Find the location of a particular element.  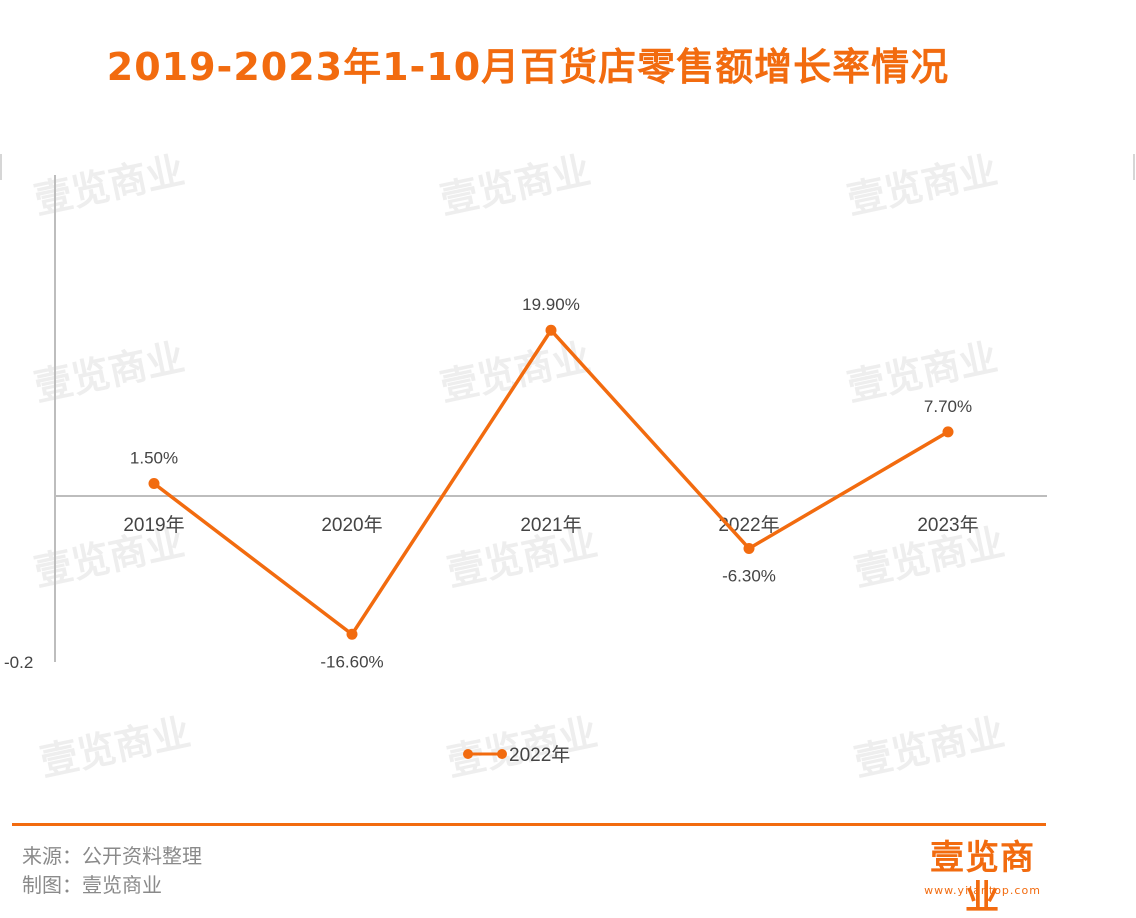

data-label: -6.30% is located at coordinates (749, 575).